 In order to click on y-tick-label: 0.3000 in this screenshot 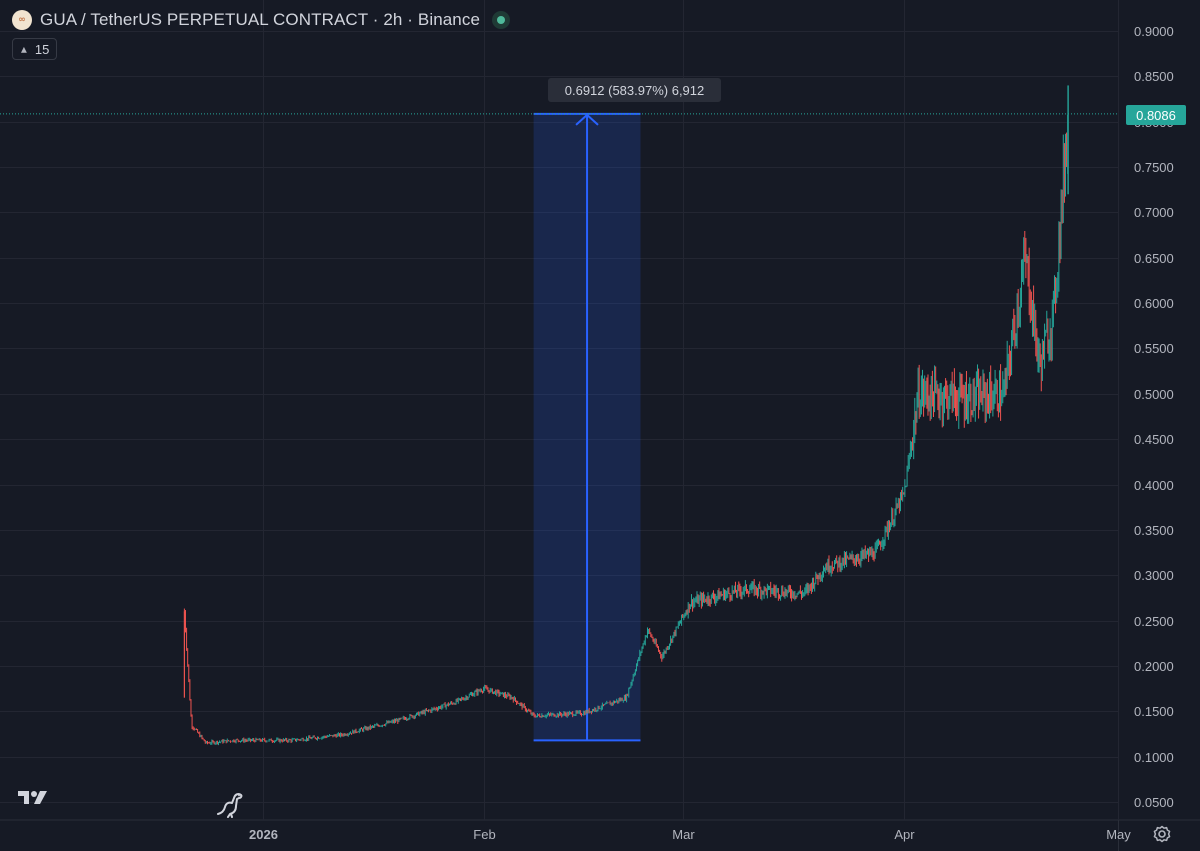, I will do `click(1154, 575)`.